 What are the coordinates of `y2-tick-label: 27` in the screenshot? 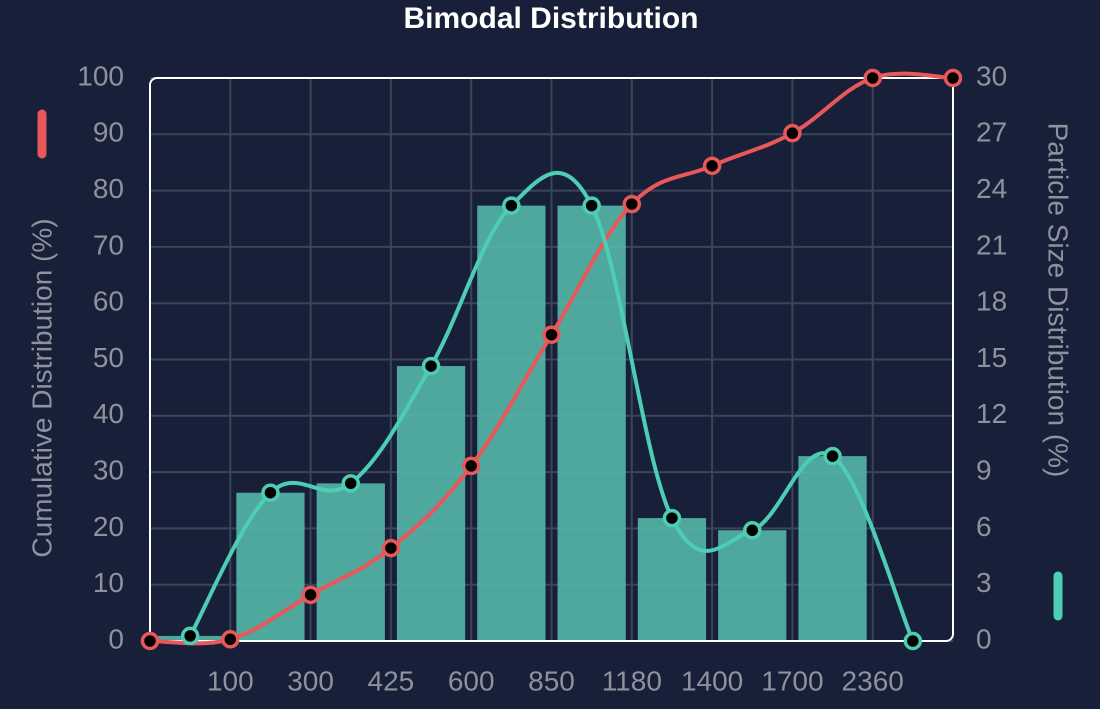 It's located at (991, 132).